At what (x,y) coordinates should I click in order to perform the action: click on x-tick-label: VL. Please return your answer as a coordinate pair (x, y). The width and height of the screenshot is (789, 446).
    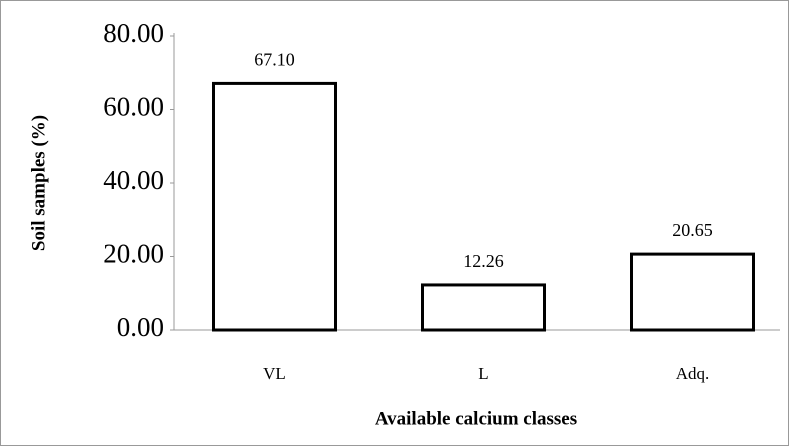
    Looking at the image, I should click on (274, 373).